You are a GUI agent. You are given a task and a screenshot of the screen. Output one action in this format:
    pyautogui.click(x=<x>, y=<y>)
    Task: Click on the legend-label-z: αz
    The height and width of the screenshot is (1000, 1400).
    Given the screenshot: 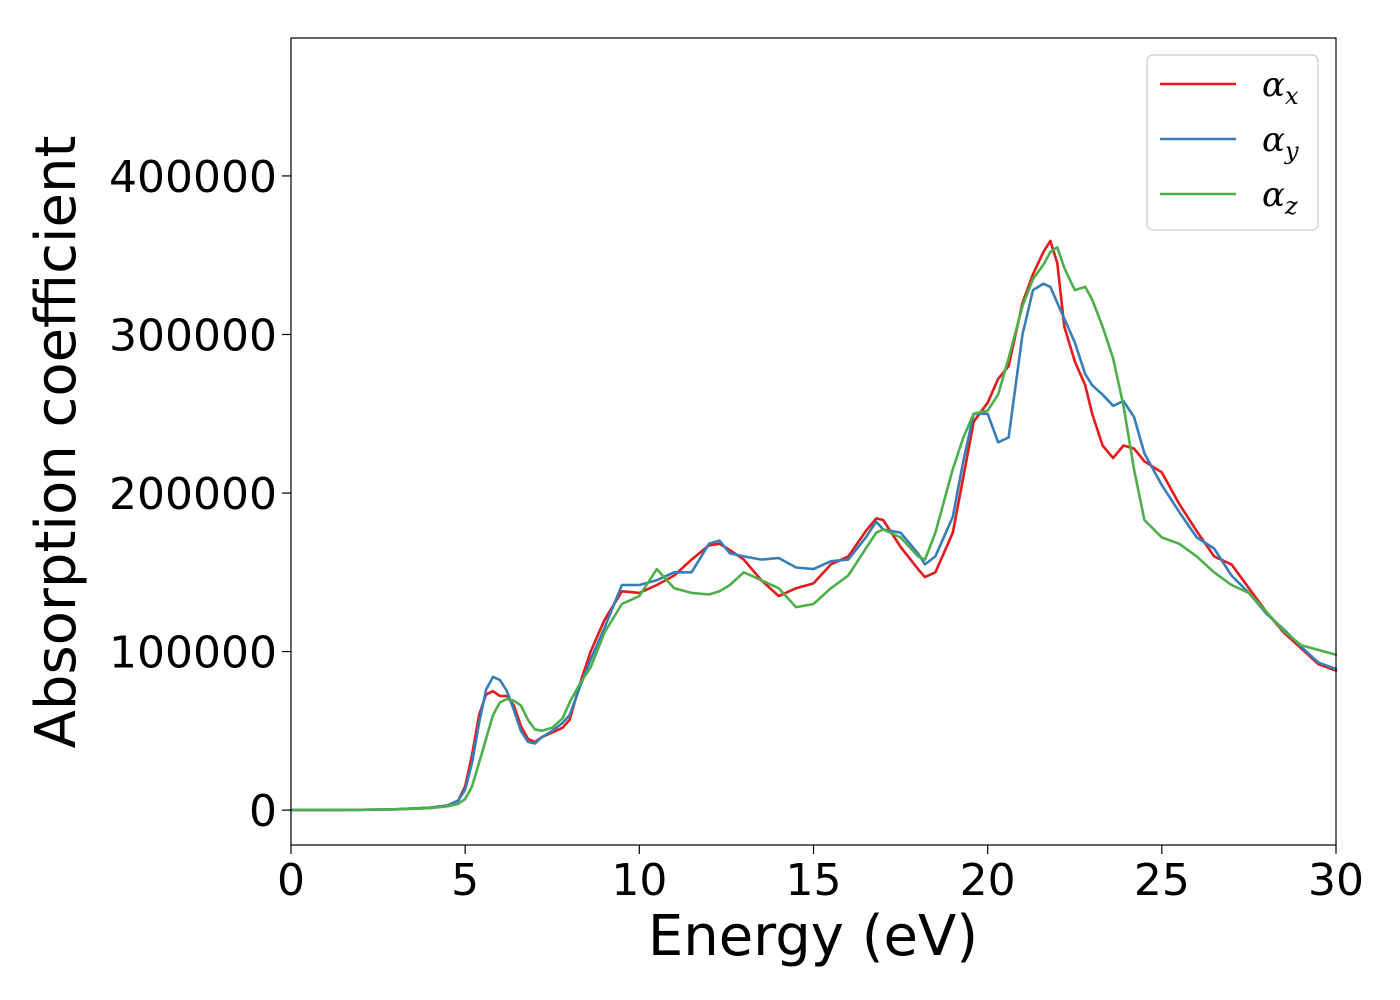 What is the action you would take?
    pyautogui.click(x=1280, y=197)
    